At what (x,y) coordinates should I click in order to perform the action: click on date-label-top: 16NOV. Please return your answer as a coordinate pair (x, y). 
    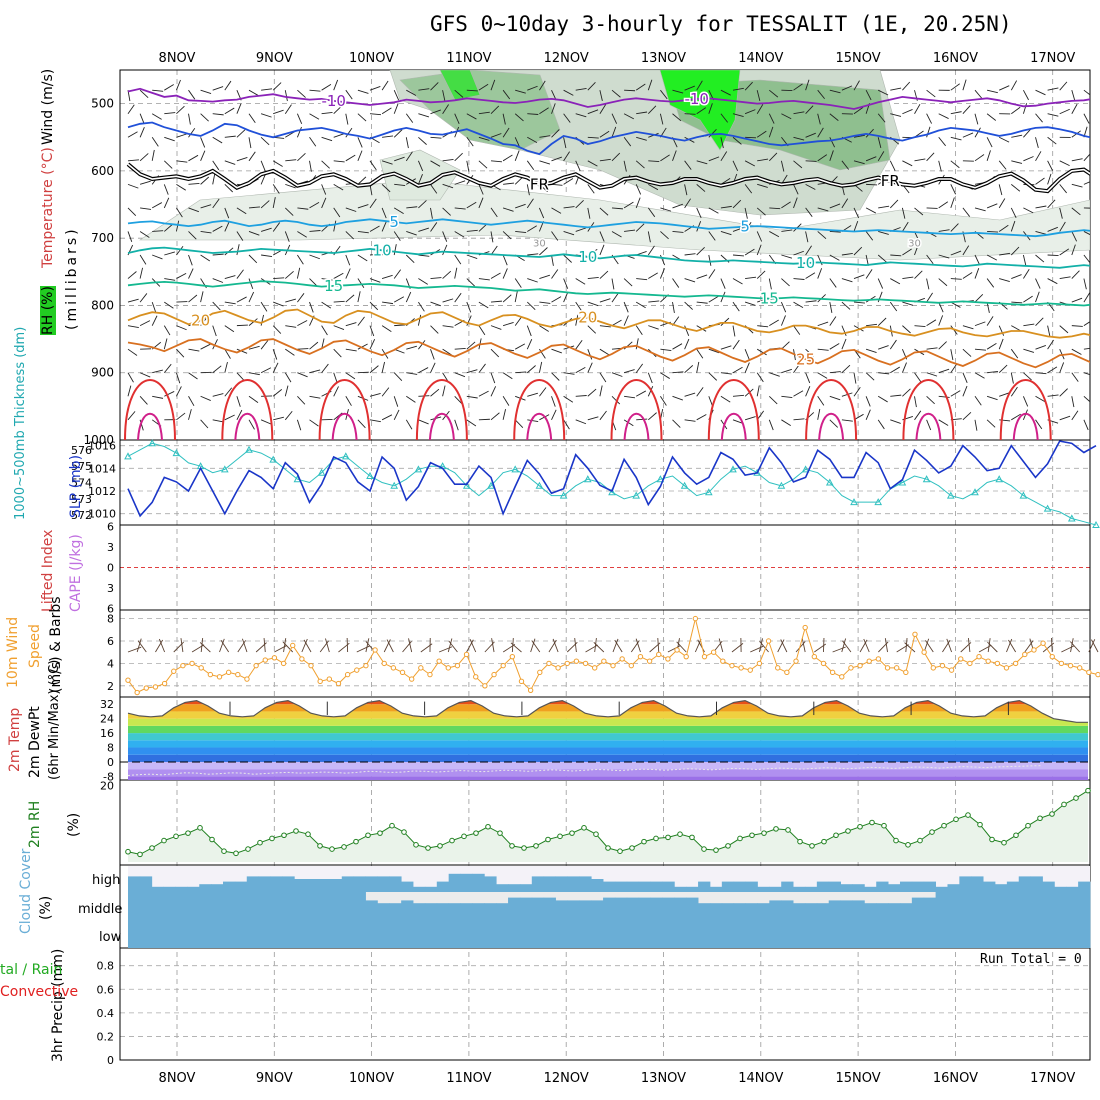
    Looking at the image, I should click on (955, 58).